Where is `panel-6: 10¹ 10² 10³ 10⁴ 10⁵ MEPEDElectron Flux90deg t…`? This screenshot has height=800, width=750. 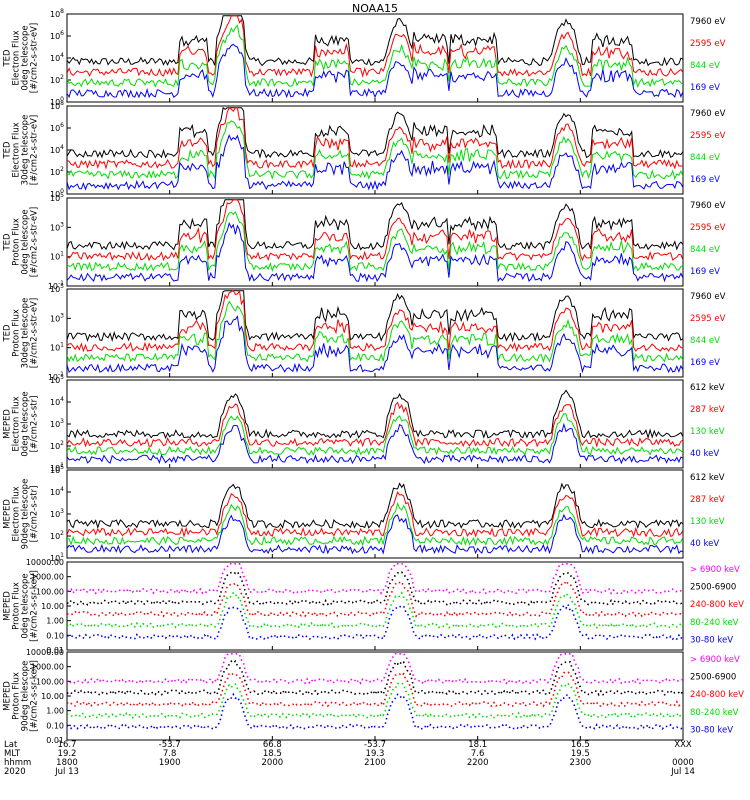 panel-6: 10¹ 10² 10³ 10⁴ 10⁵ MEPEDElectron Flux90deg t… is located at coordinates (364, 513).